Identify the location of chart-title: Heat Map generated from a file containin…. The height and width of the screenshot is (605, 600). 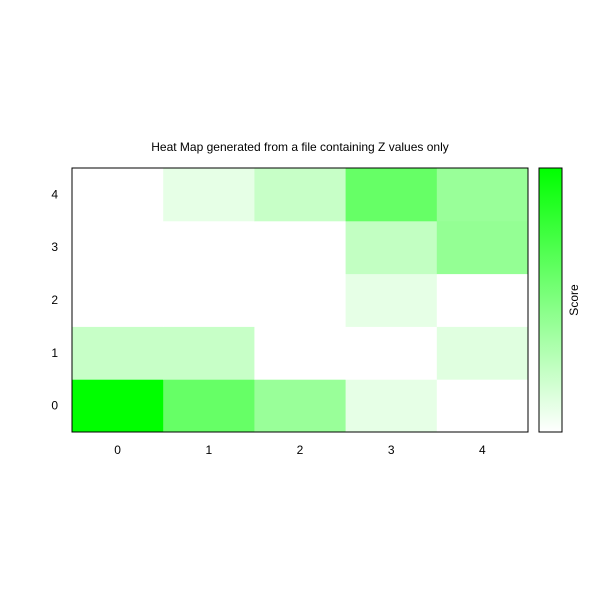
(300, 147).